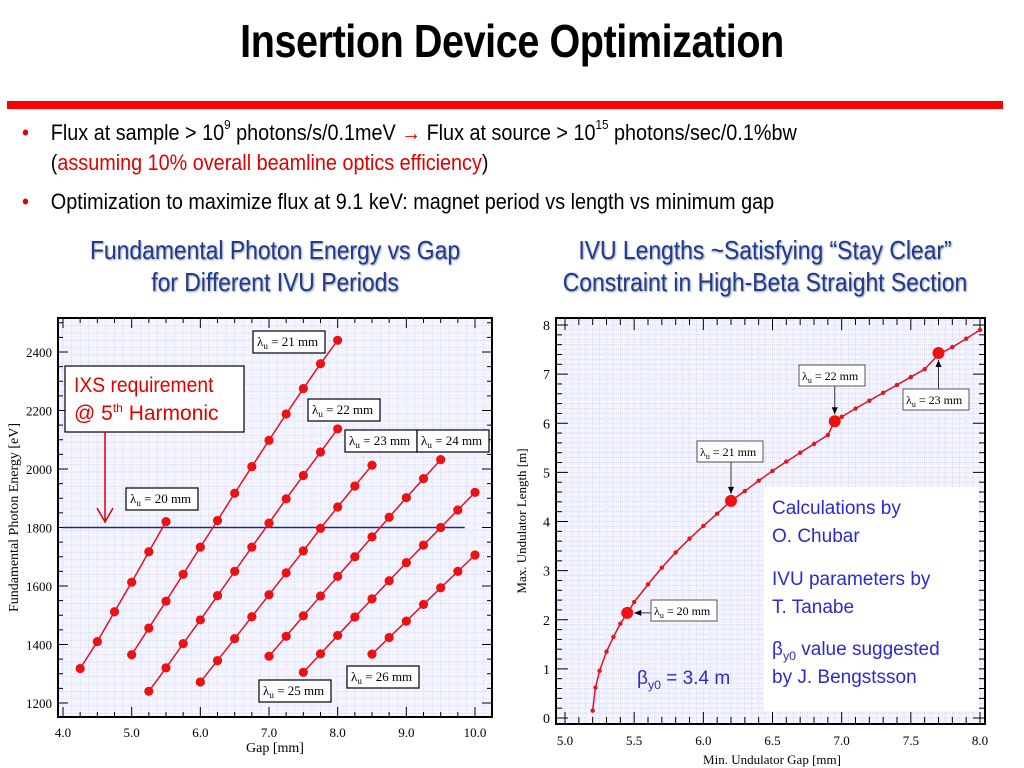 The image size is (1024, 768). Describe the element at coordinates (546, 670) in the screenshot. I see `y-tick-label: 1` at that location.